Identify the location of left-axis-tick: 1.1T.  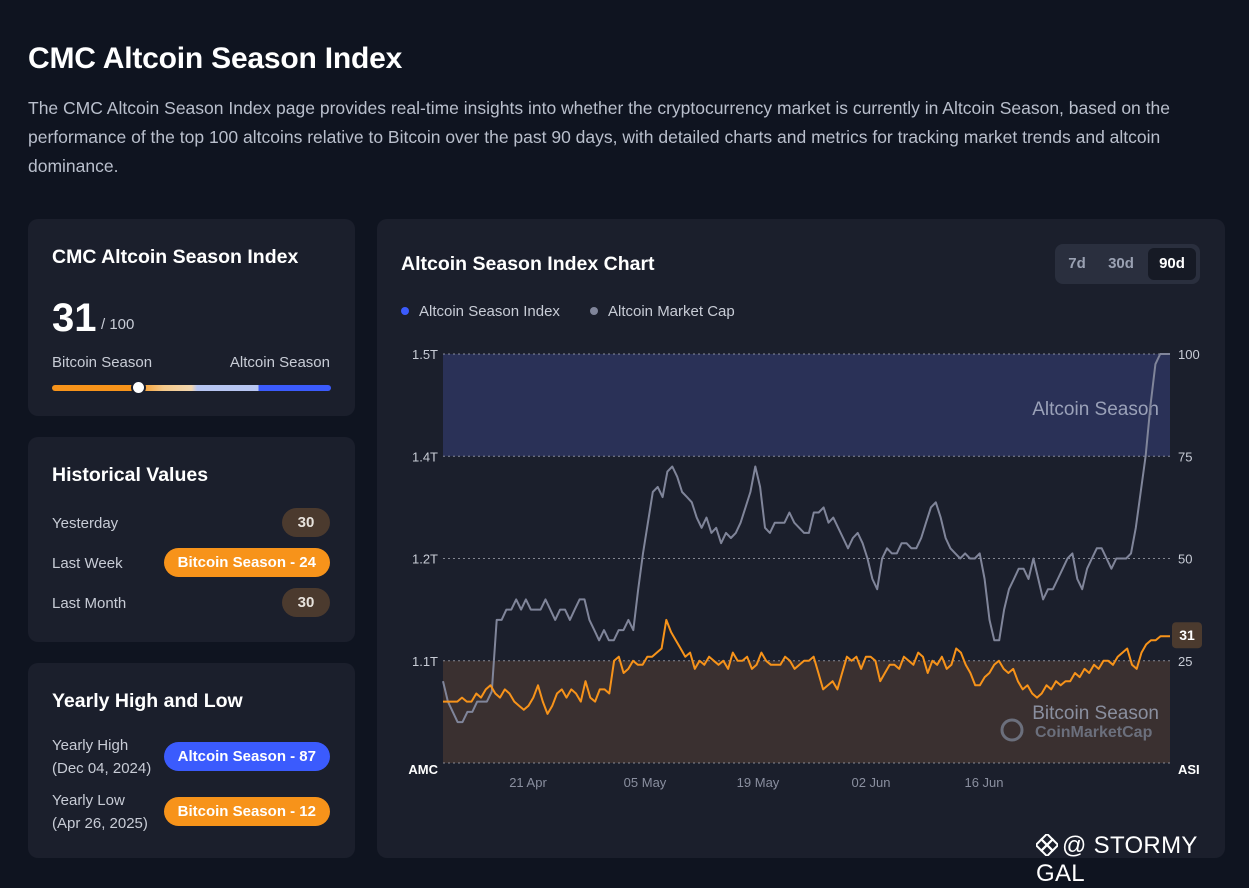
(425, 661).